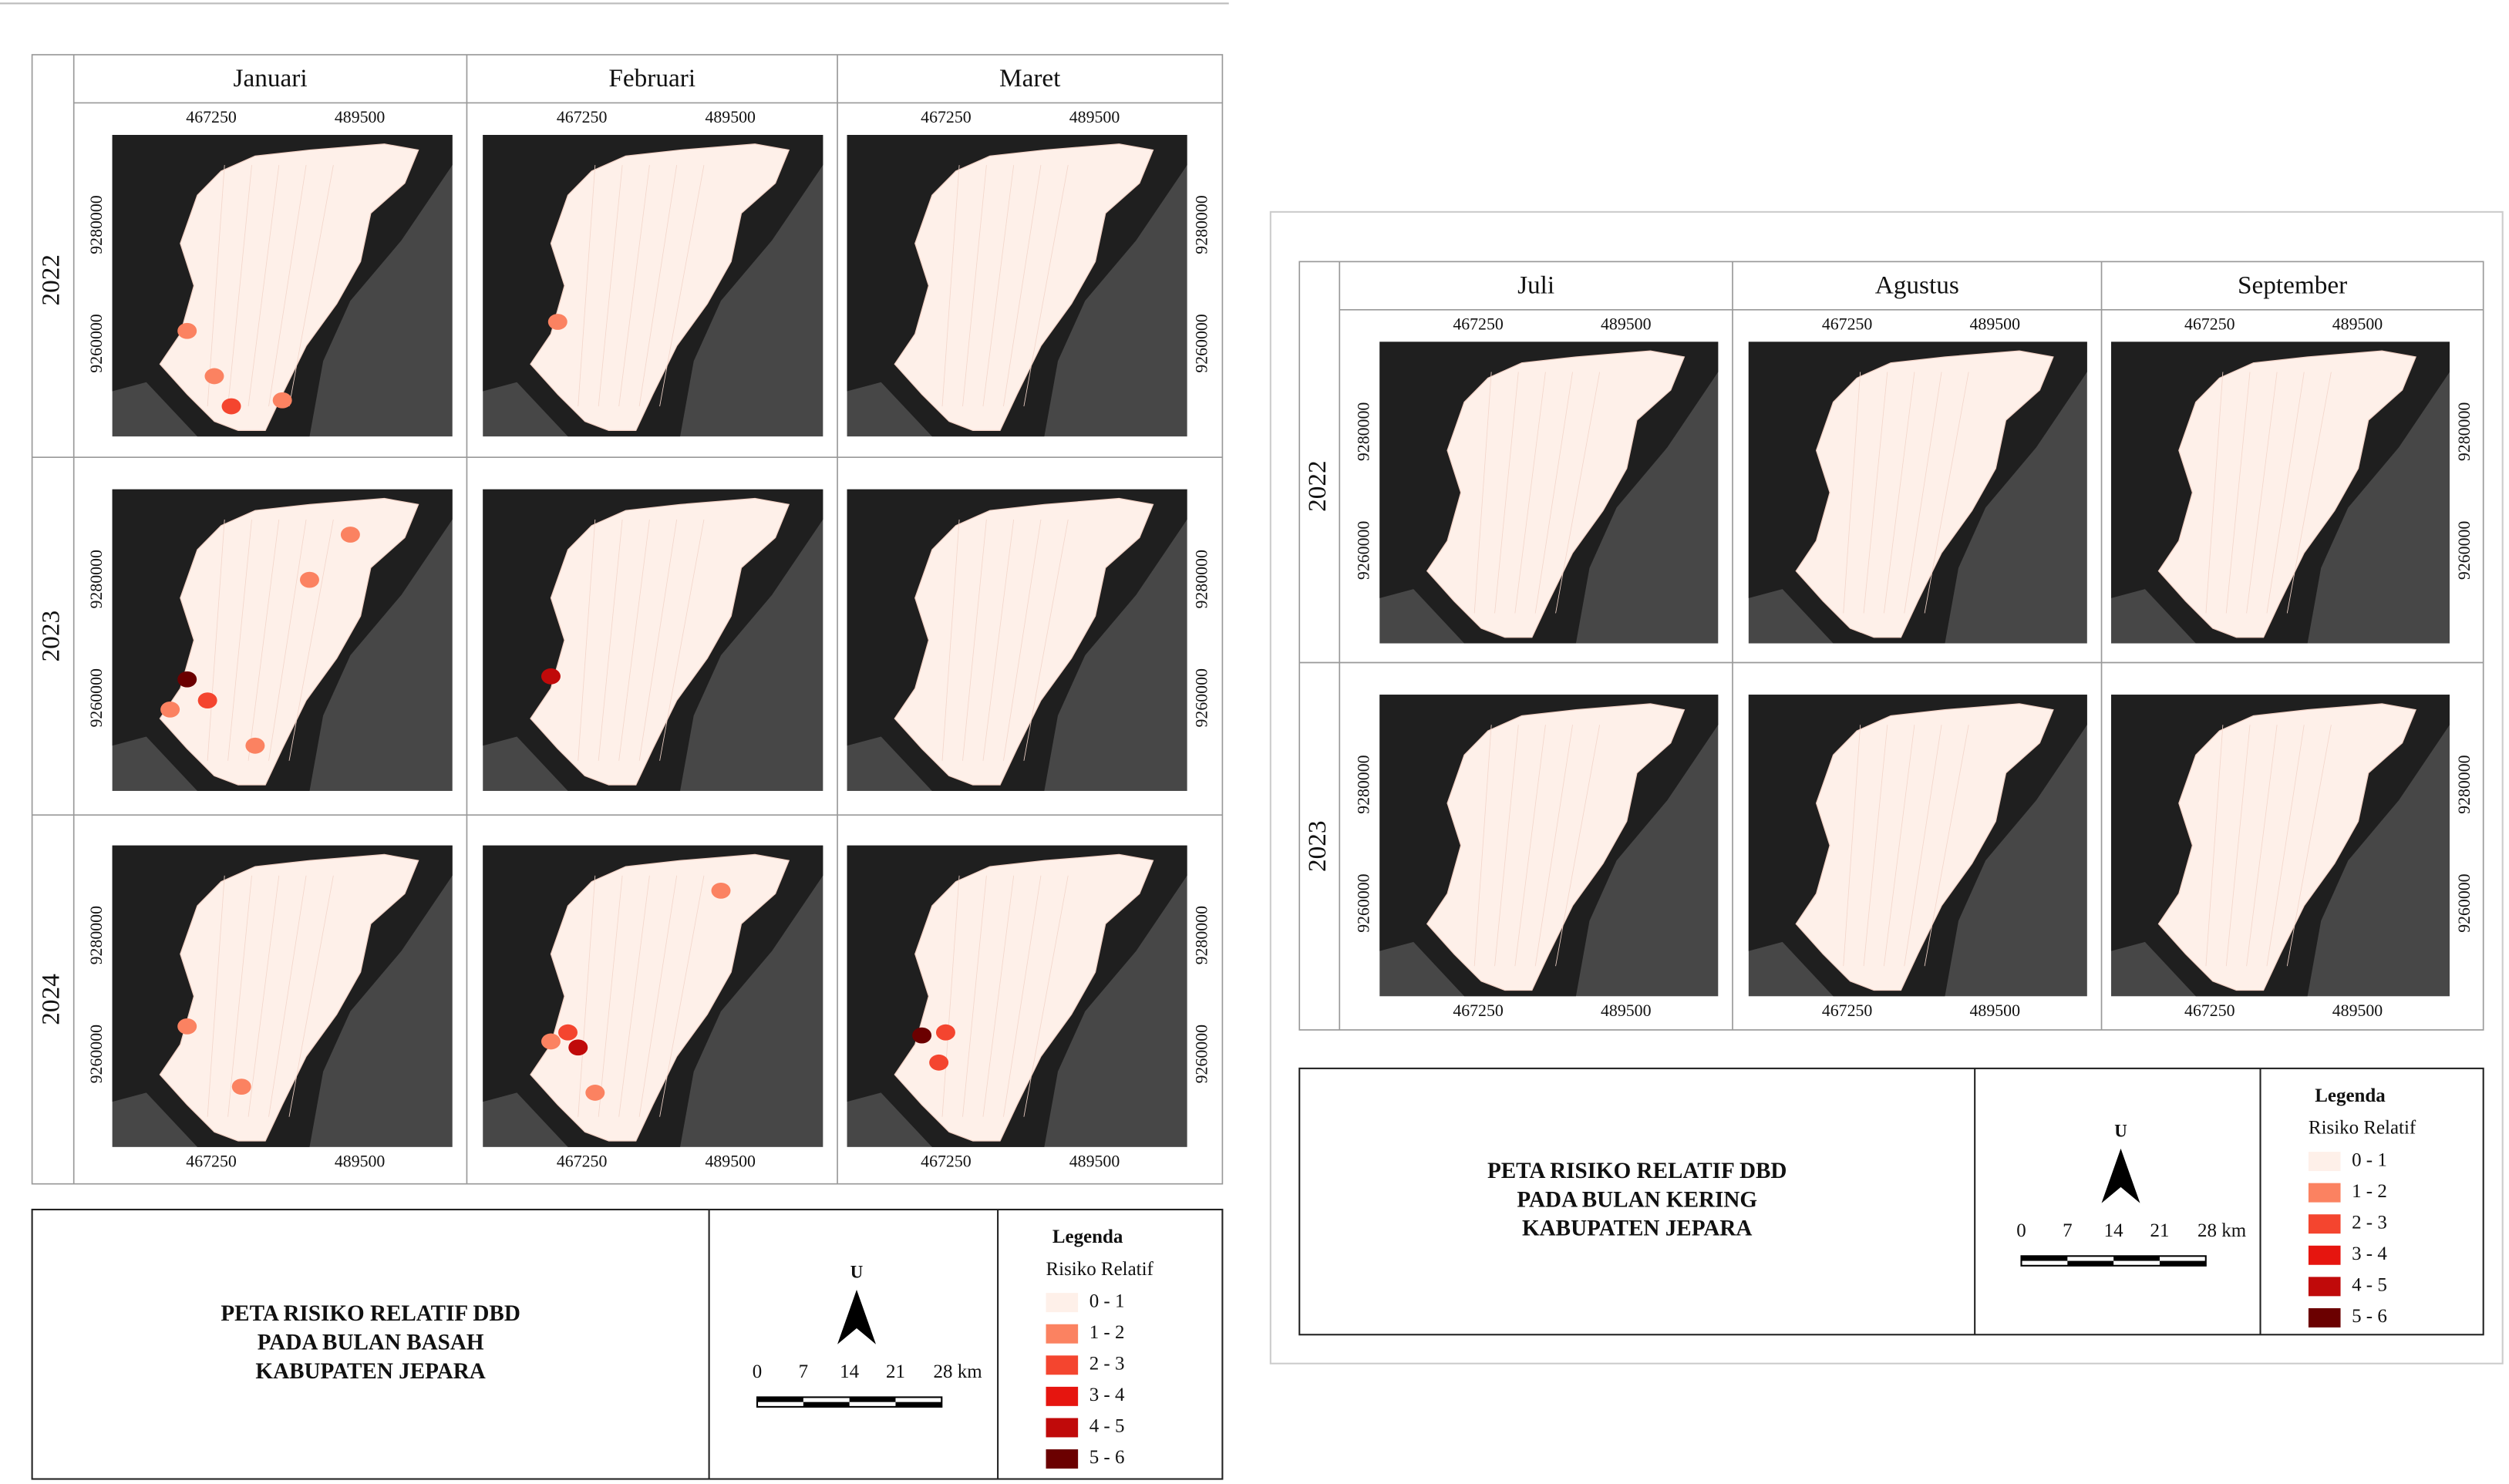  What do you see at coordinates (1107, 1395) in the screenshot?
I see `legend-label: 3 - 4` at bounding box center [1107, 1395].